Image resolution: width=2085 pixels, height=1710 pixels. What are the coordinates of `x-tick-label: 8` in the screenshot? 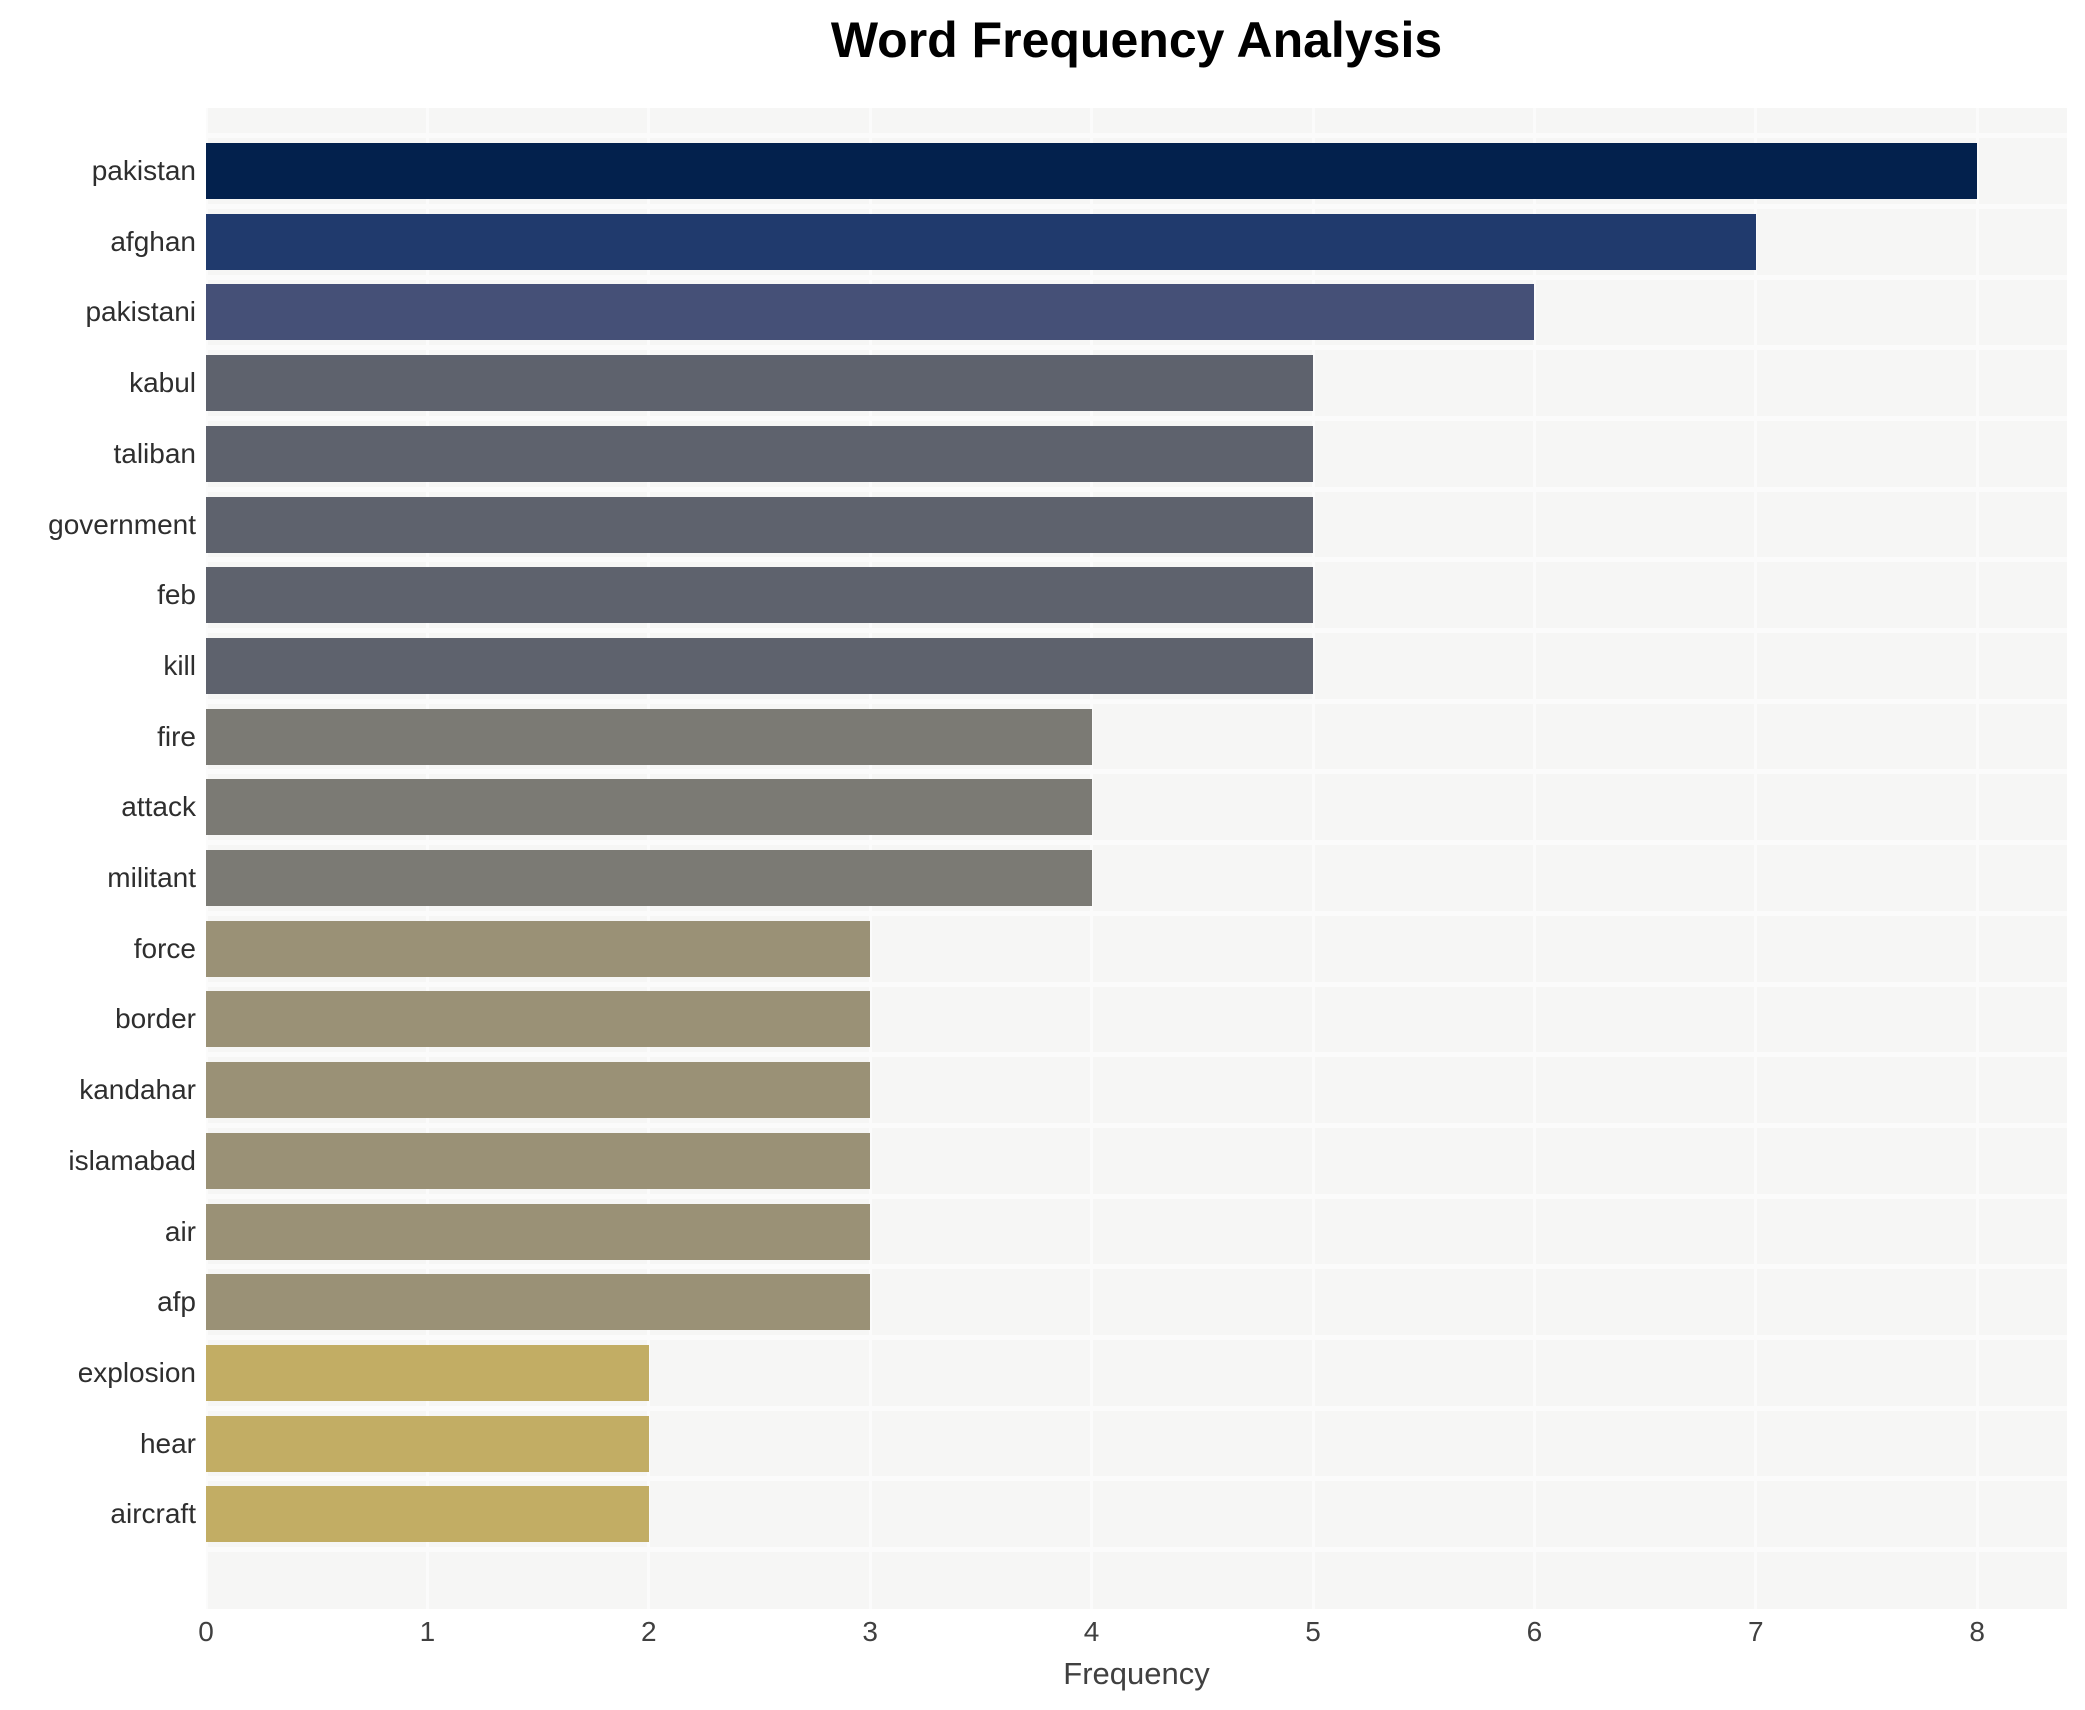 It's located at (1977, 1631).